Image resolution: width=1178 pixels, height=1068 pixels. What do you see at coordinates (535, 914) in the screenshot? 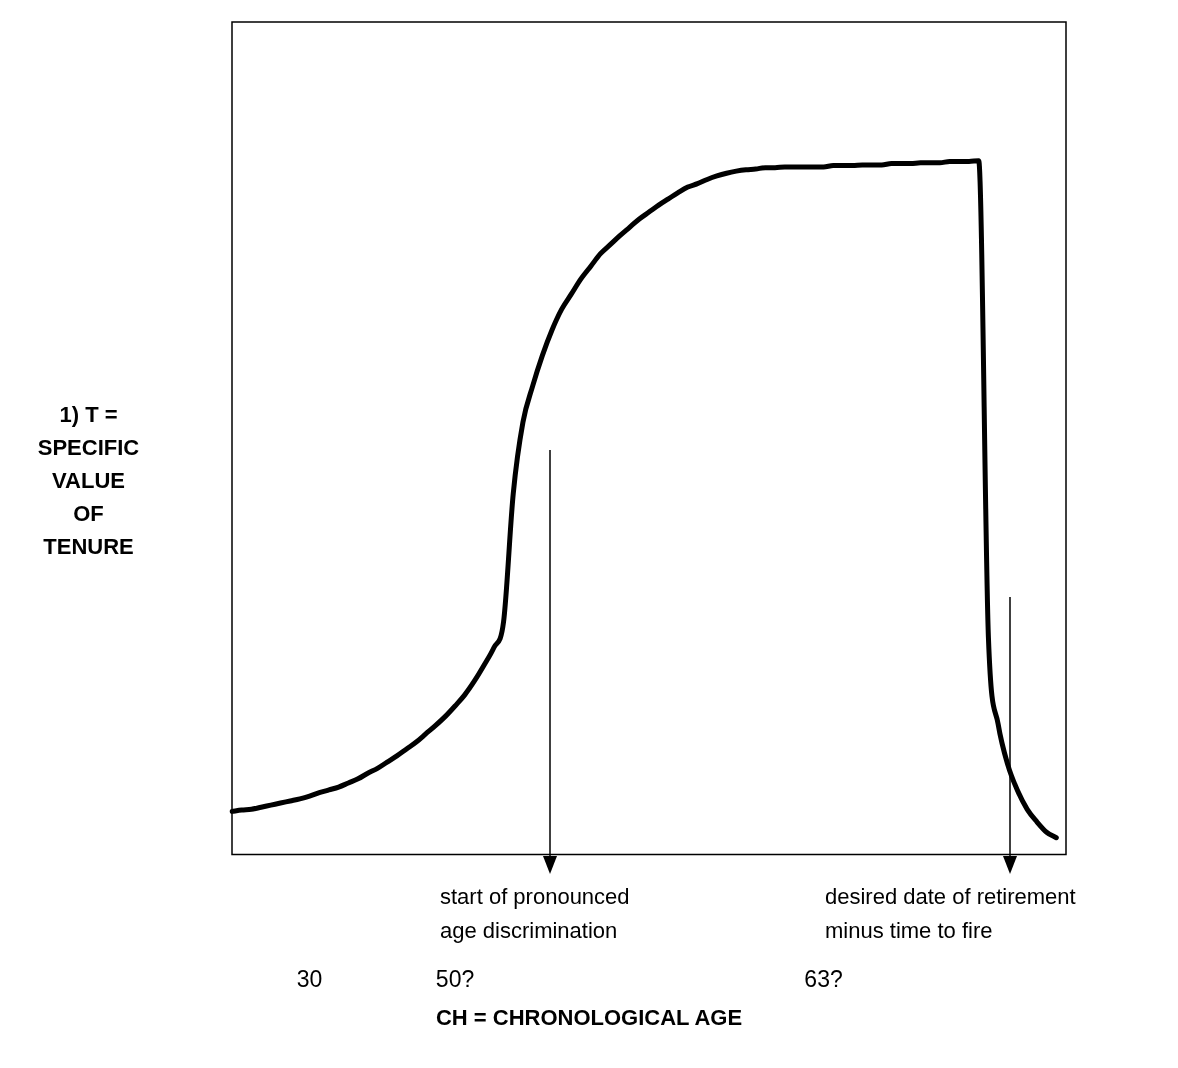
I see `text: start of pronounced age discrimination` at bounding box center [535, 914].